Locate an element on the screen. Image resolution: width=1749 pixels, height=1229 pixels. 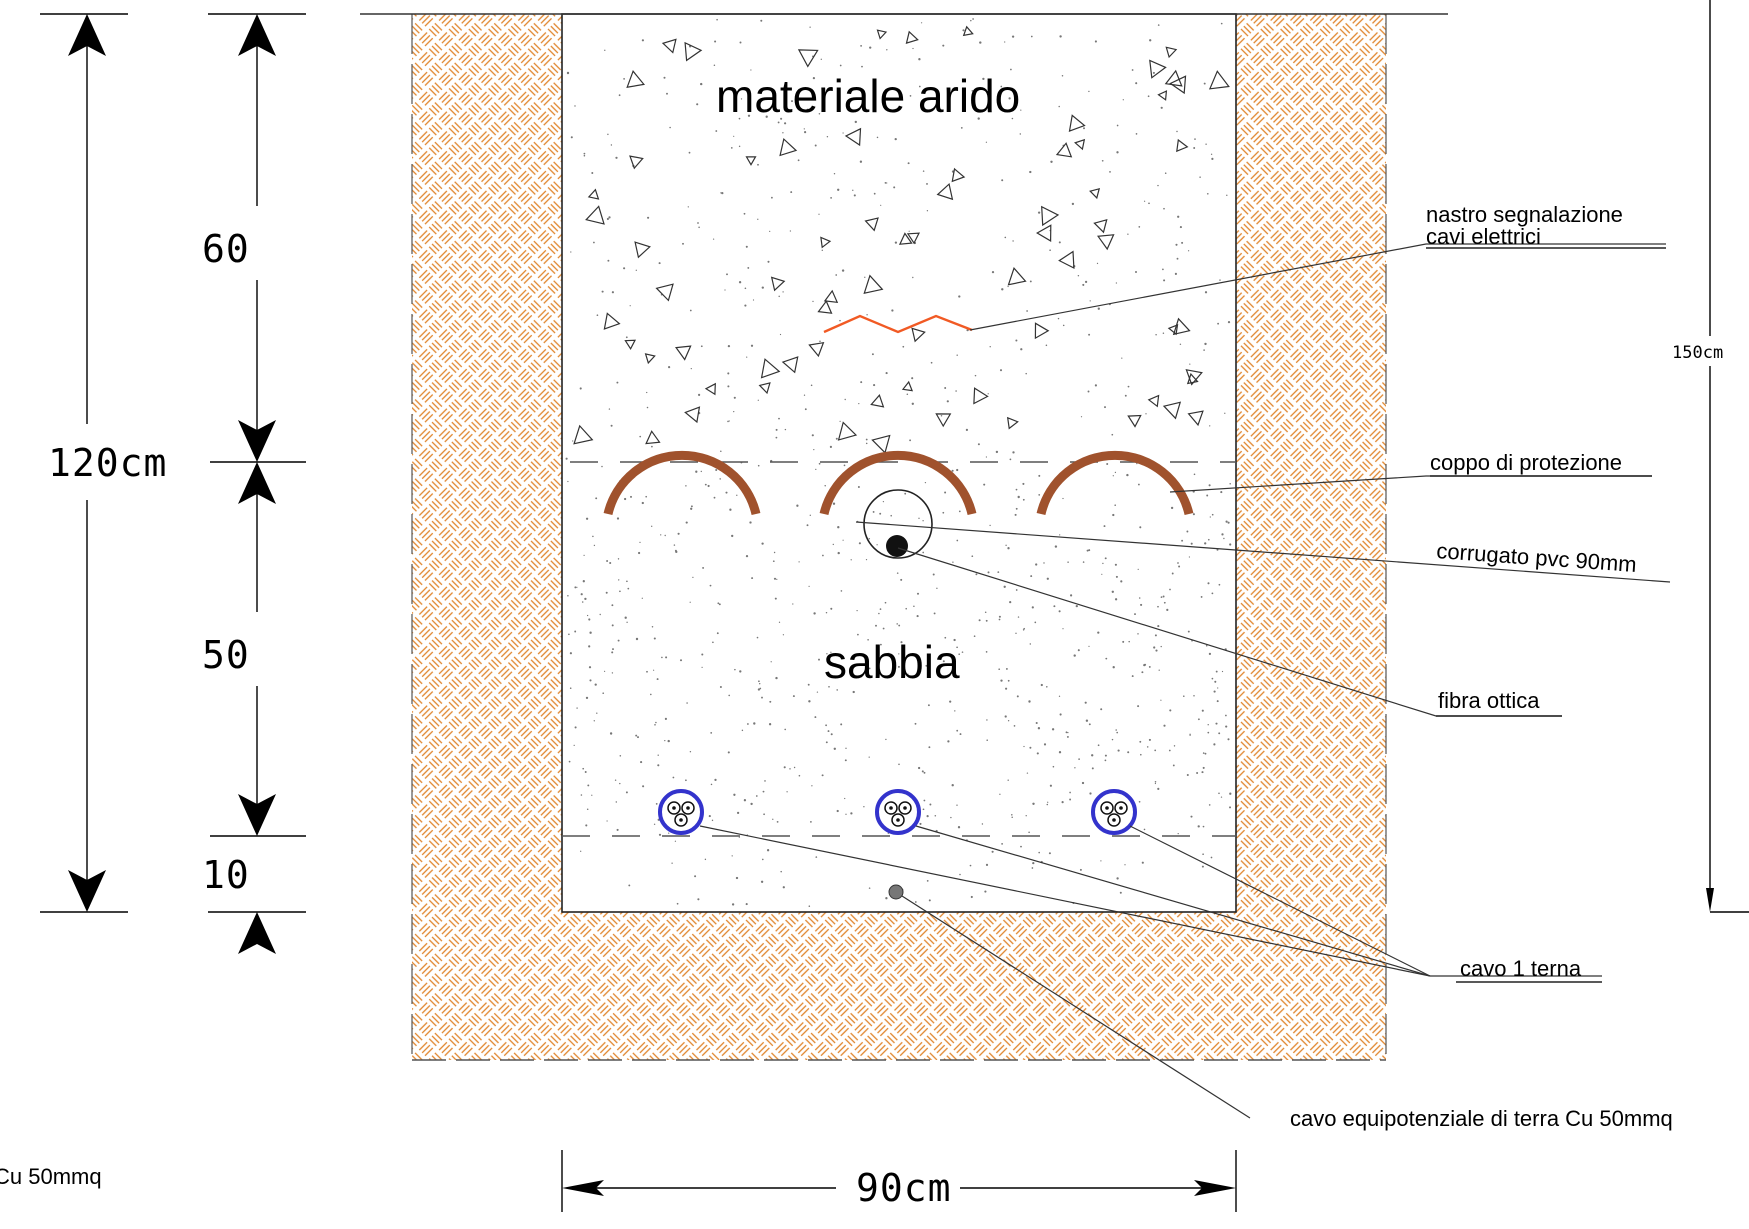
dimension-upper-depth-label: 60 is located at coordinates (226, 249).